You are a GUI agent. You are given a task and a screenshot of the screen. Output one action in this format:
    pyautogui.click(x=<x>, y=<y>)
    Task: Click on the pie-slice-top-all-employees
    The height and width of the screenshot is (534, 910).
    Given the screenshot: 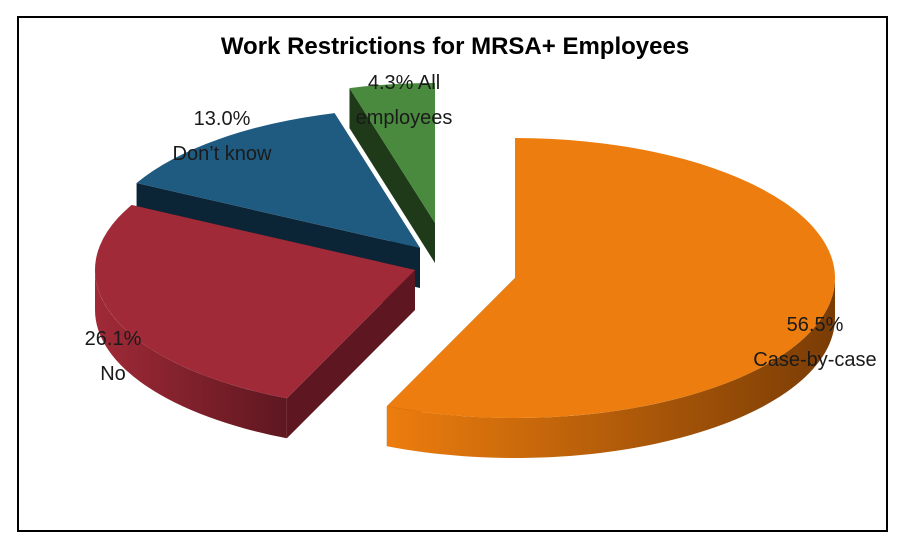 What is the action you would take?
    pyautogui.click(x=392, y=153)
    